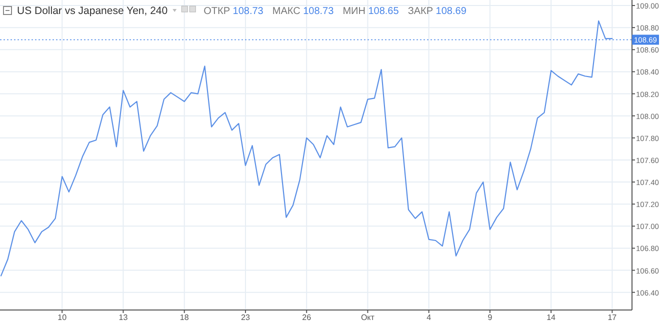 This screenshot has width=665, height=322. What do you see at coordinates (371, 11) in the screenshot?
I see `annotation: МИН 108.65` at bounding box center [371, 11].